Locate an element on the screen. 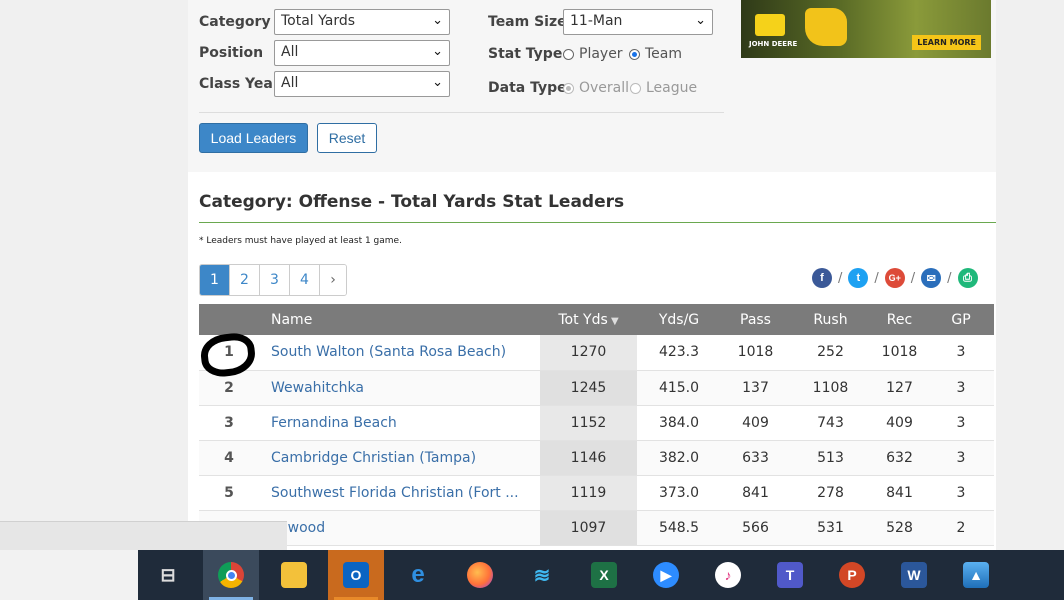  advertisement-banner: JOHN DEERE LEARN MORE is located at coordinates (866, 29).